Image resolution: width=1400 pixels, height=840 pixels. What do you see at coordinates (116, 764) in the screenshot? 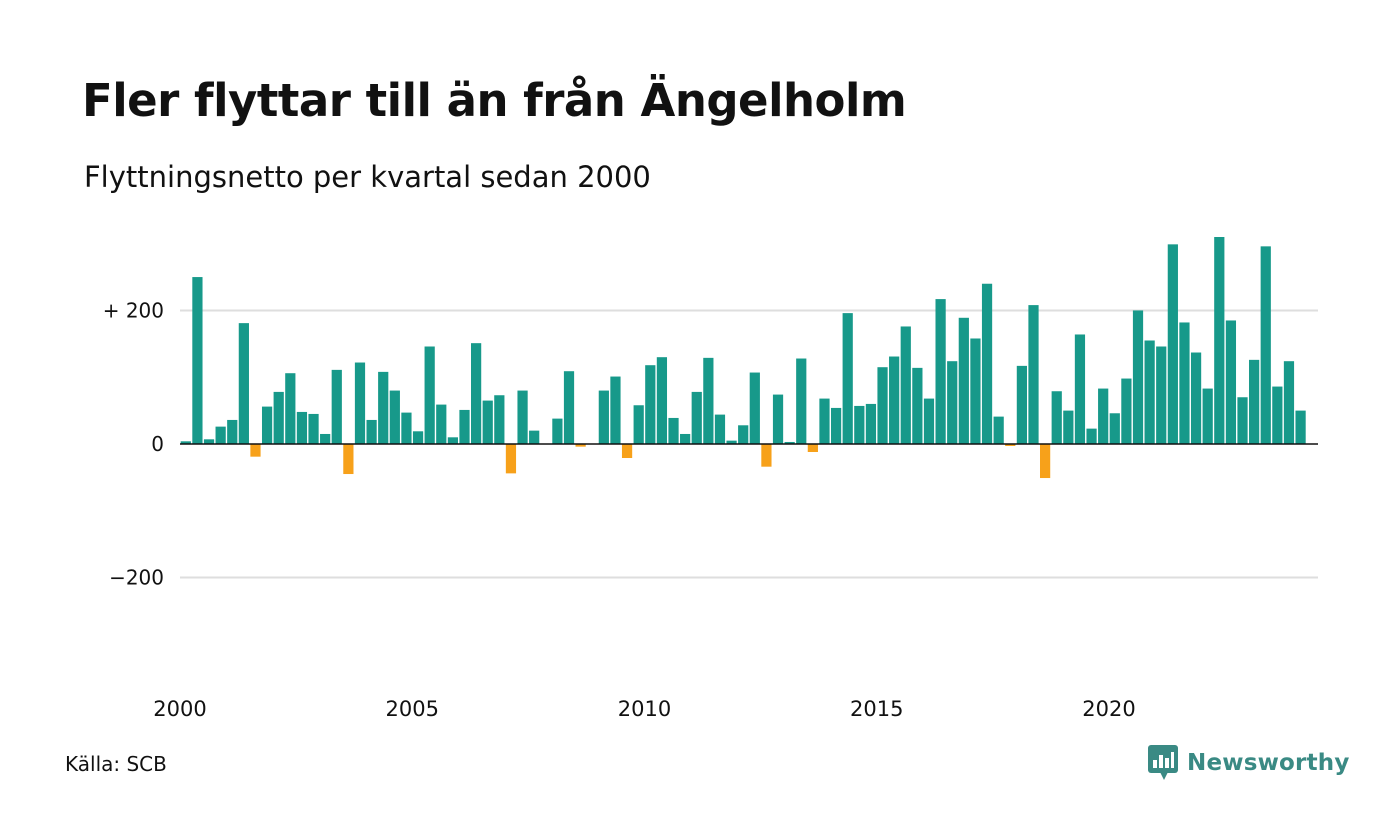
I see `source-note: Källa: SCB` at bounding box center [116, 764].